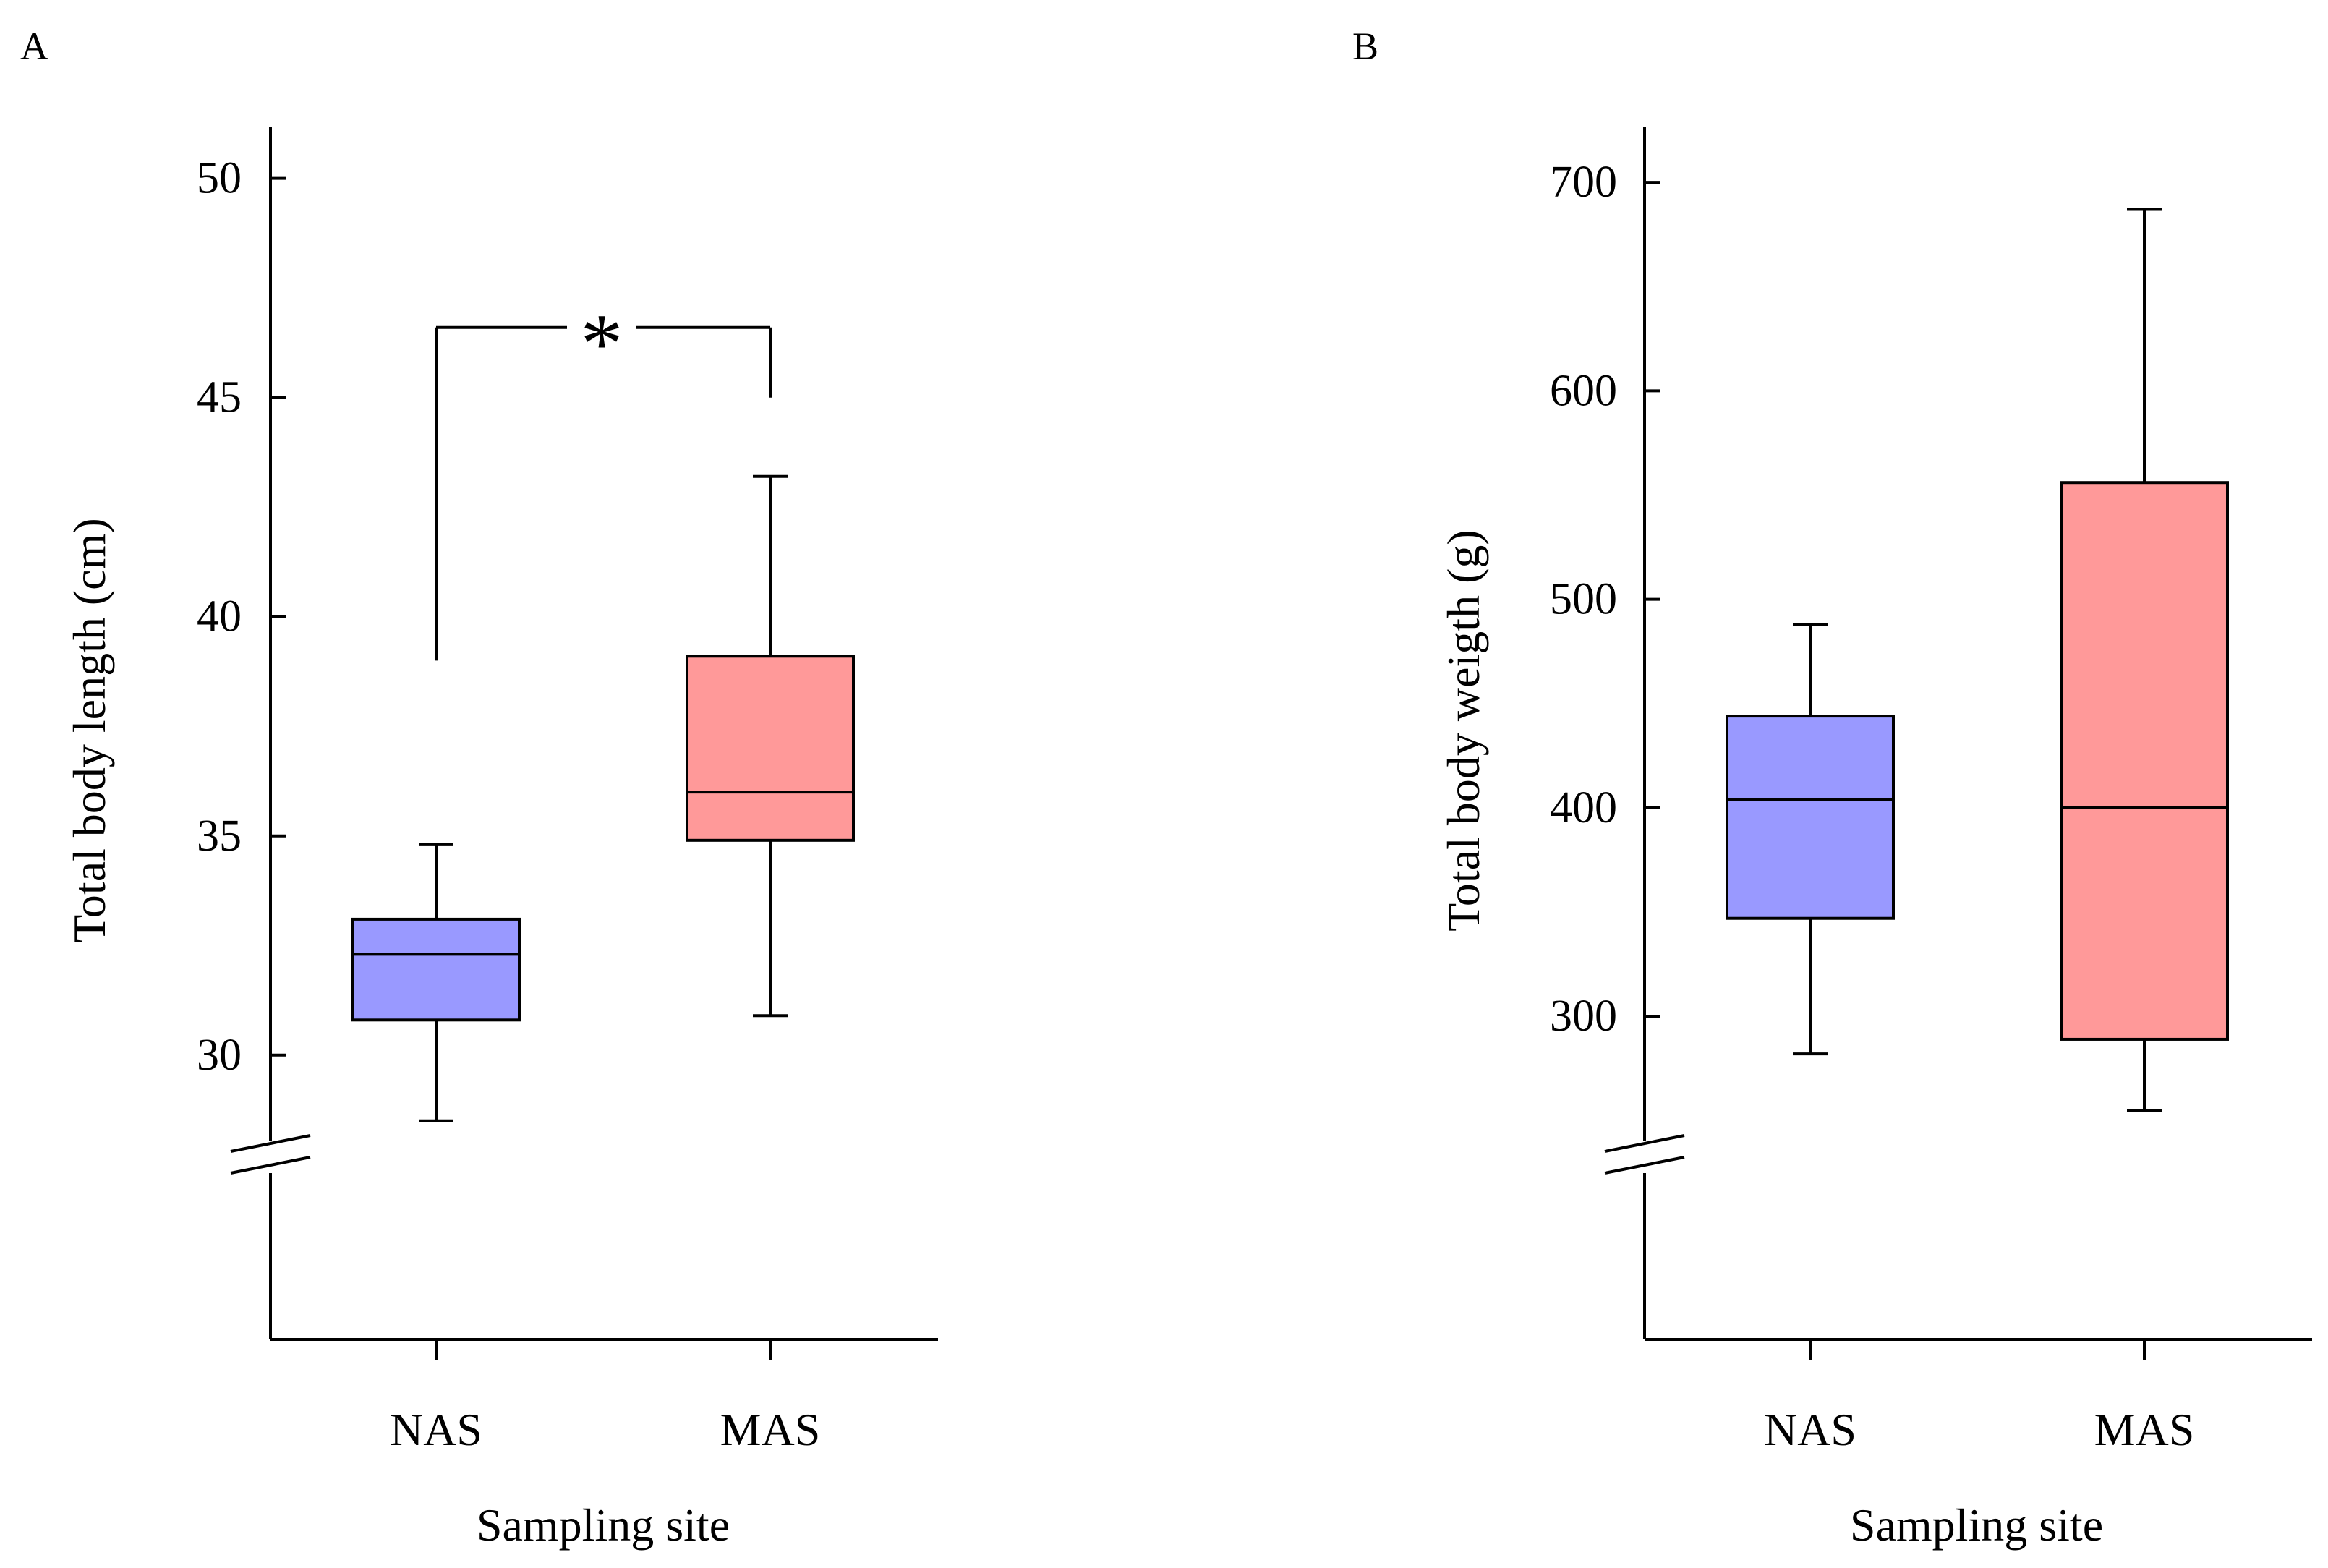 This screenshot has height=1568, width=2328. Describe the element at coordinates (1583, 390) in the screenshot. I see `panel-b-y-tick-label: 600` at that location.